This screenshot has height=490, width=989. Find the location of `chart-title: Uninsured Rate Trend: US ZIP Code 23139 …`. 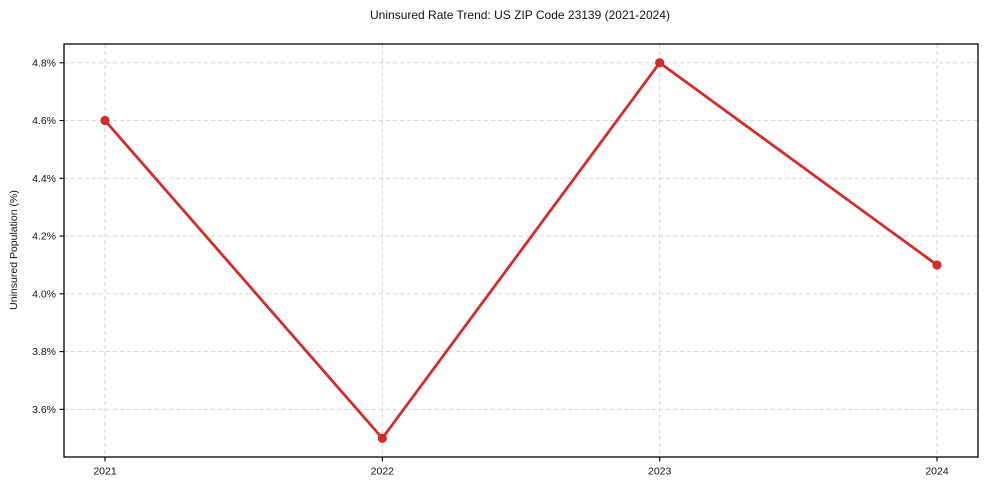

chart-title: Uninsured Rate Trend: US ZIP Code 23139 … is located at coordinates (520, 15).